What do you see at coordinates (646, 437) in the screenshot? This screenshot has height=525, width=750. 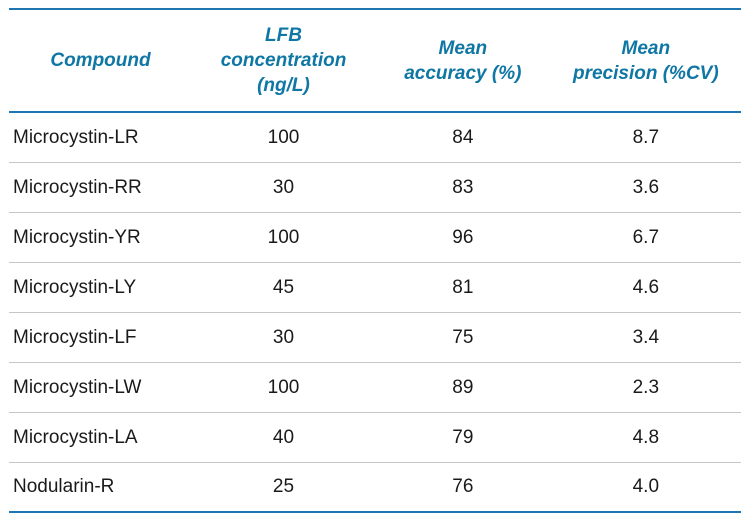 I see `mean-precision-cell: 4.8` at bounding box center [646, 437].